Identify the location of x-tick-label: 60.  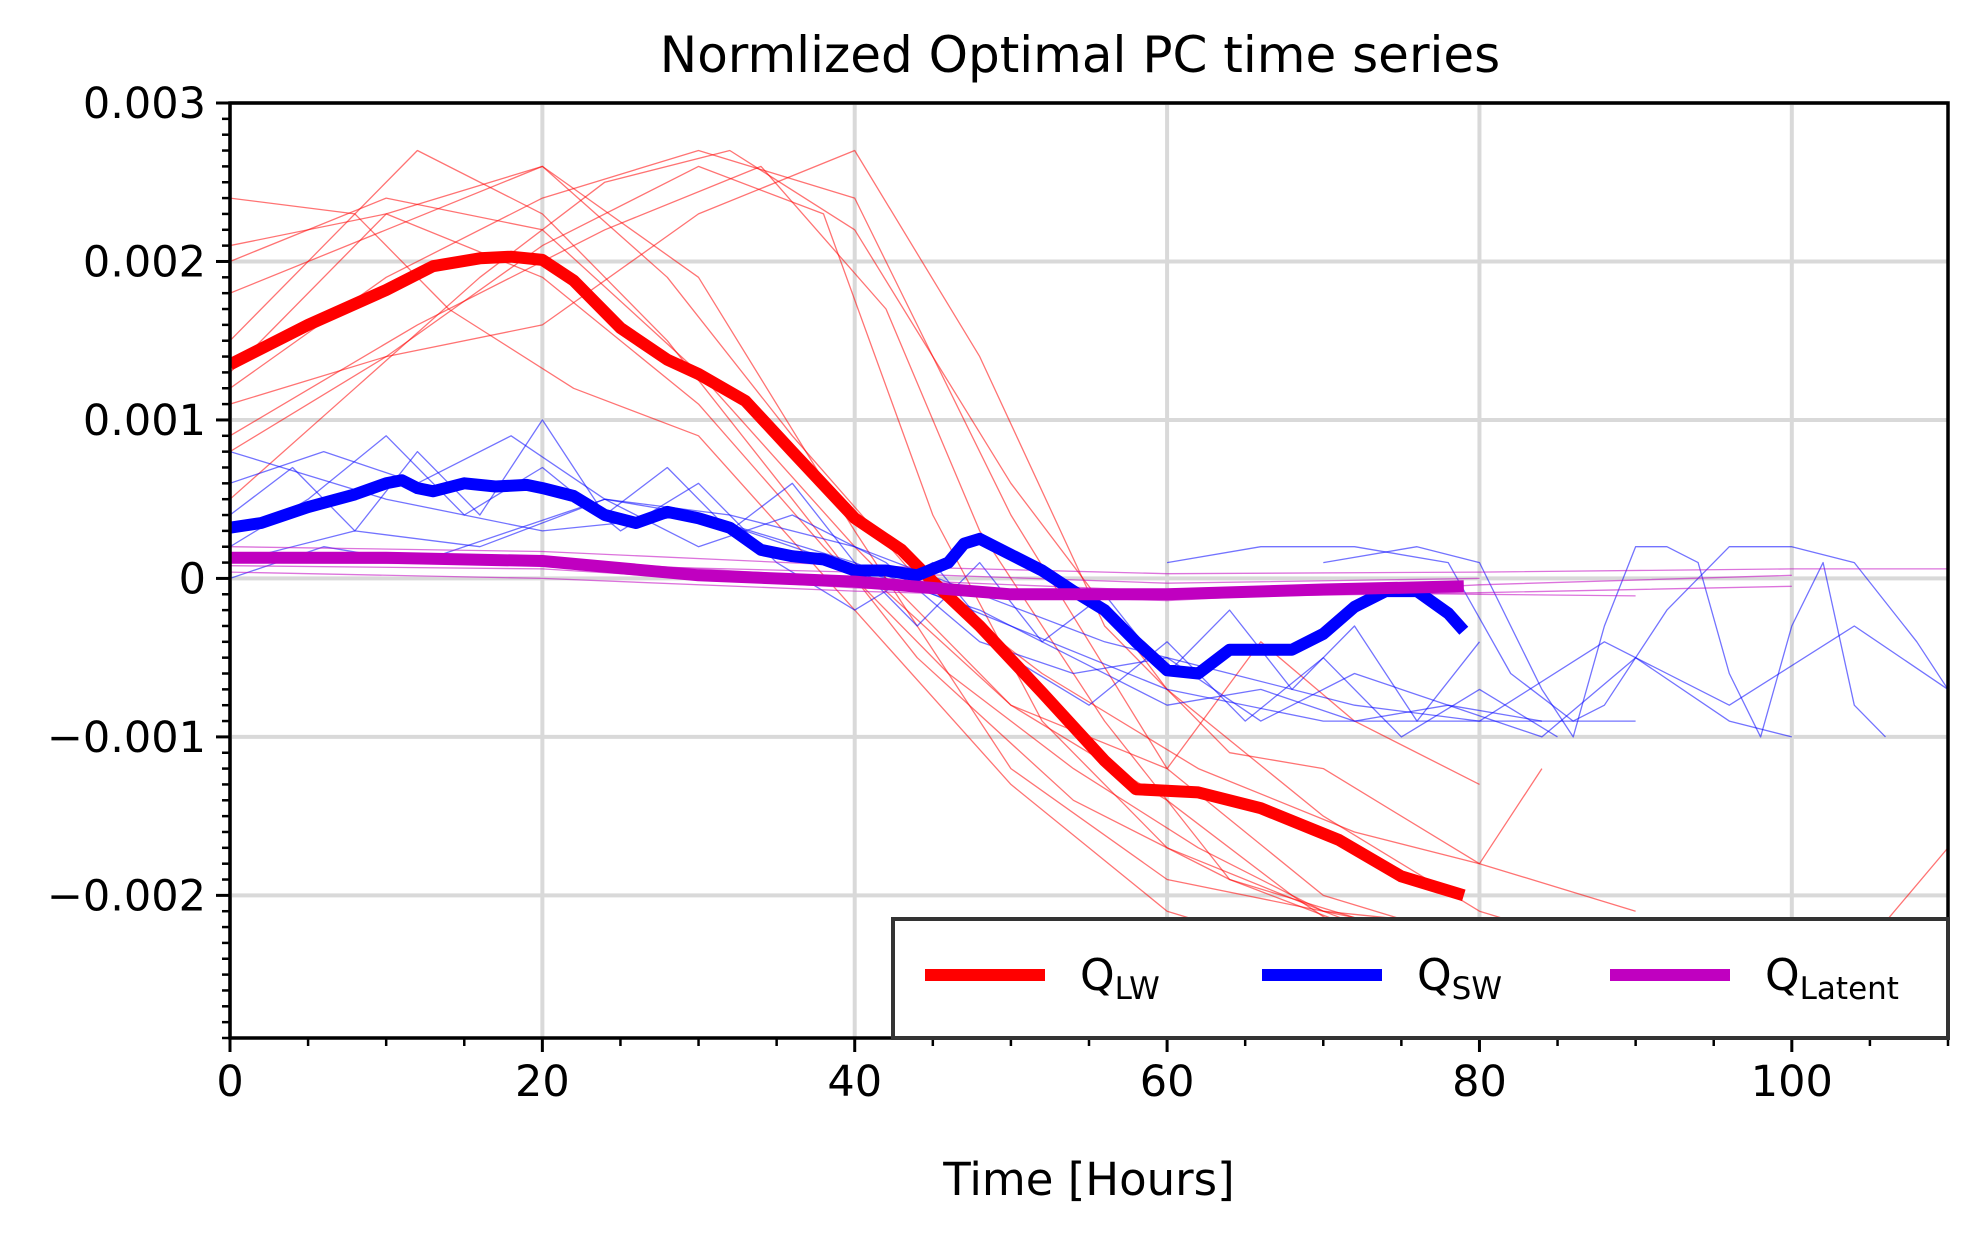
(1167, 1082).